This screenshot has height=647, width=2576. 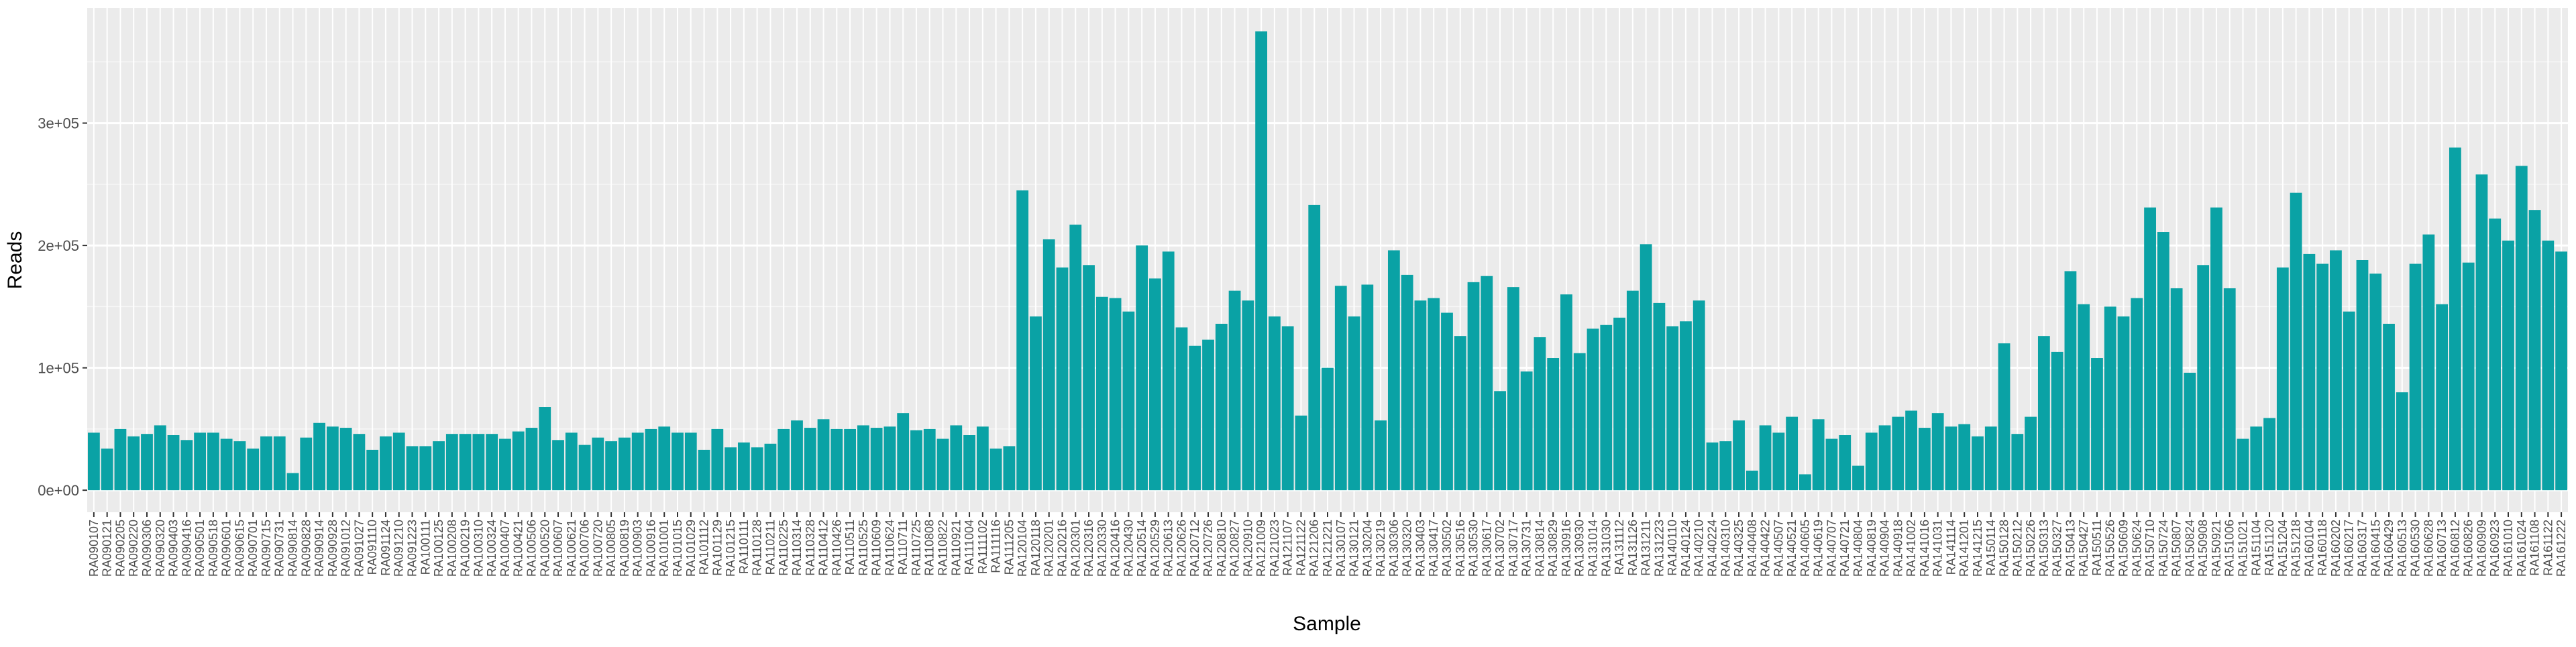 I want to click on x-tick-label: RA130617, so click(x=1486, y=548).